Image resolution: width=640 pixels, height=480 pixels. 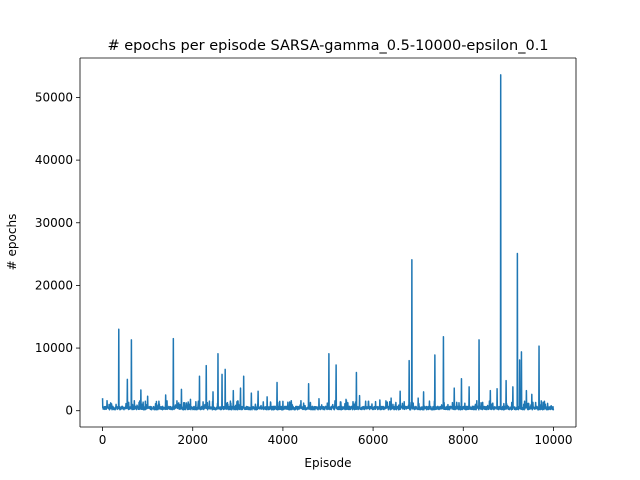 I want to click on y-tick-label: 20000, so click(x=54, y=285).